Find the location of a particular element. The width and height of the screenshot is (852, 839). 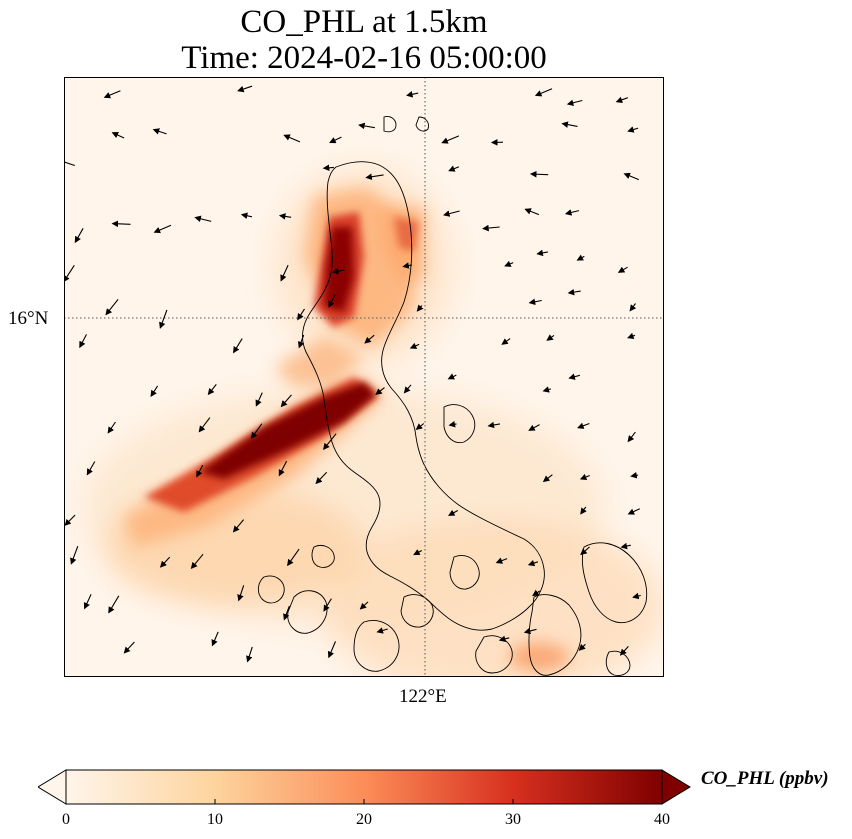

colorbar-extend-max is located at coordinates (676, 787).